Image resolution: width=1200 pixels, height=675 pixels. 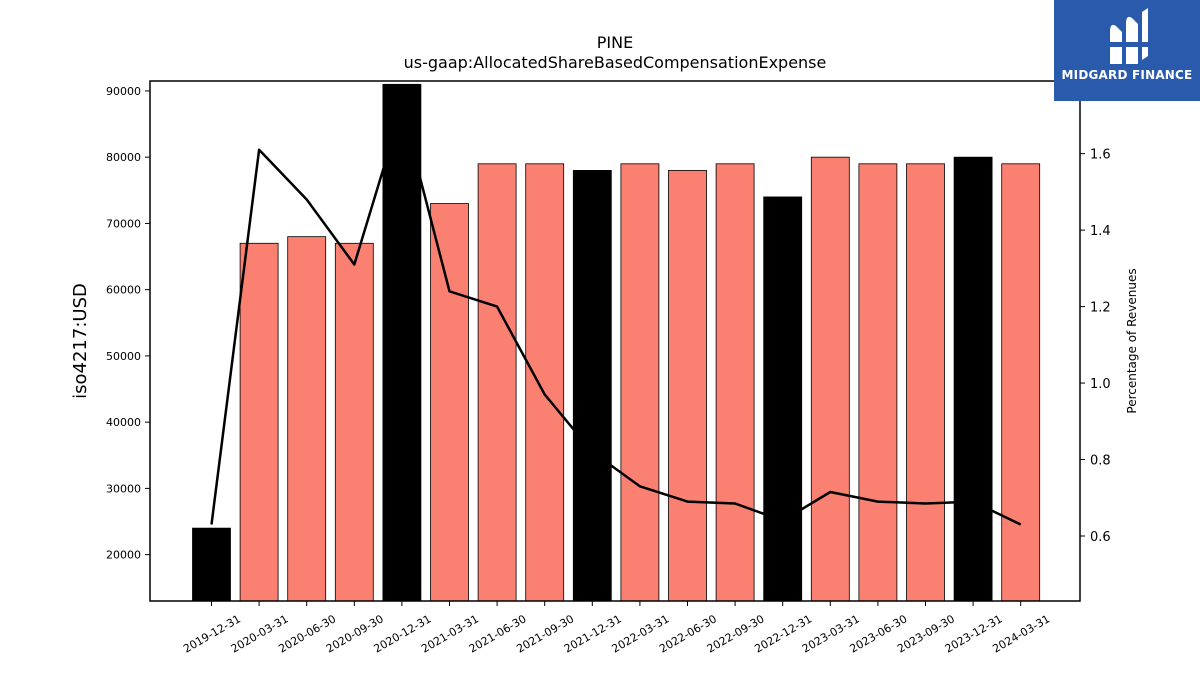 I want to click on y-tick-label: 60000, so click(x=123, y=290).